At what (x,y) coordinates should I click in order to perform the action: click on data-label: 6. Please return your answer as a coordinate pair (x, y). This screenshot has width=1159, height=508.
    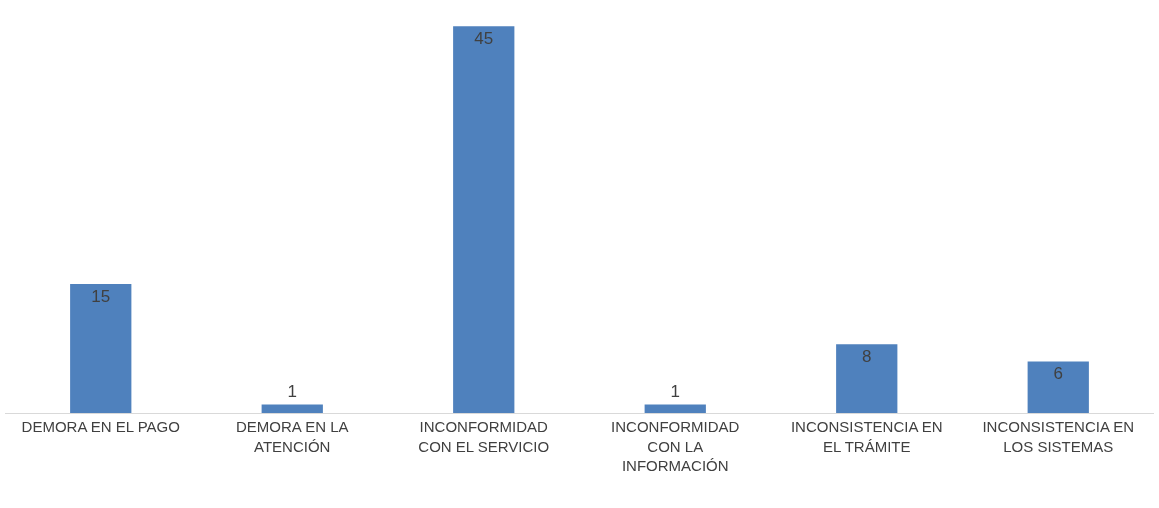
    Looking at the image, I should click on (1058, 374).